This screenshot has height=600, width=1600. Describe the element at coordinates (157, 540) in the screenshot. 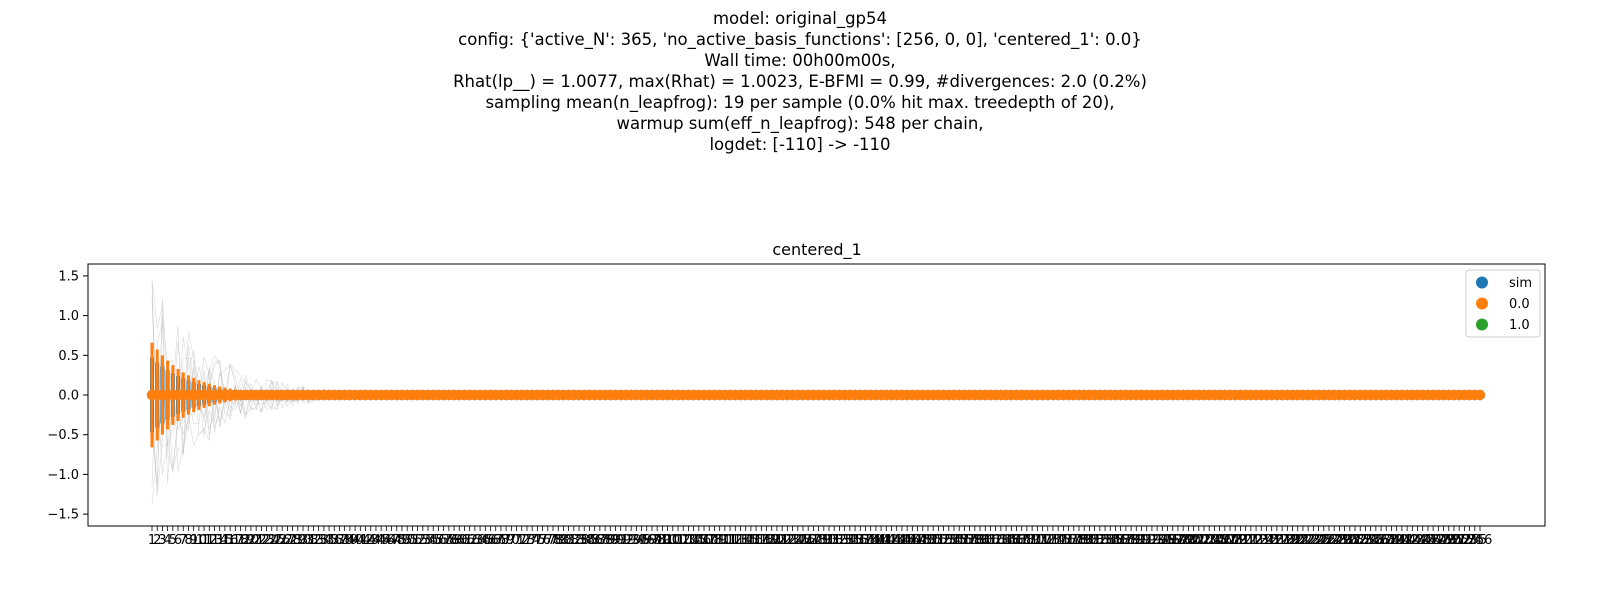

I see `x-tick-label: 2` at that location.